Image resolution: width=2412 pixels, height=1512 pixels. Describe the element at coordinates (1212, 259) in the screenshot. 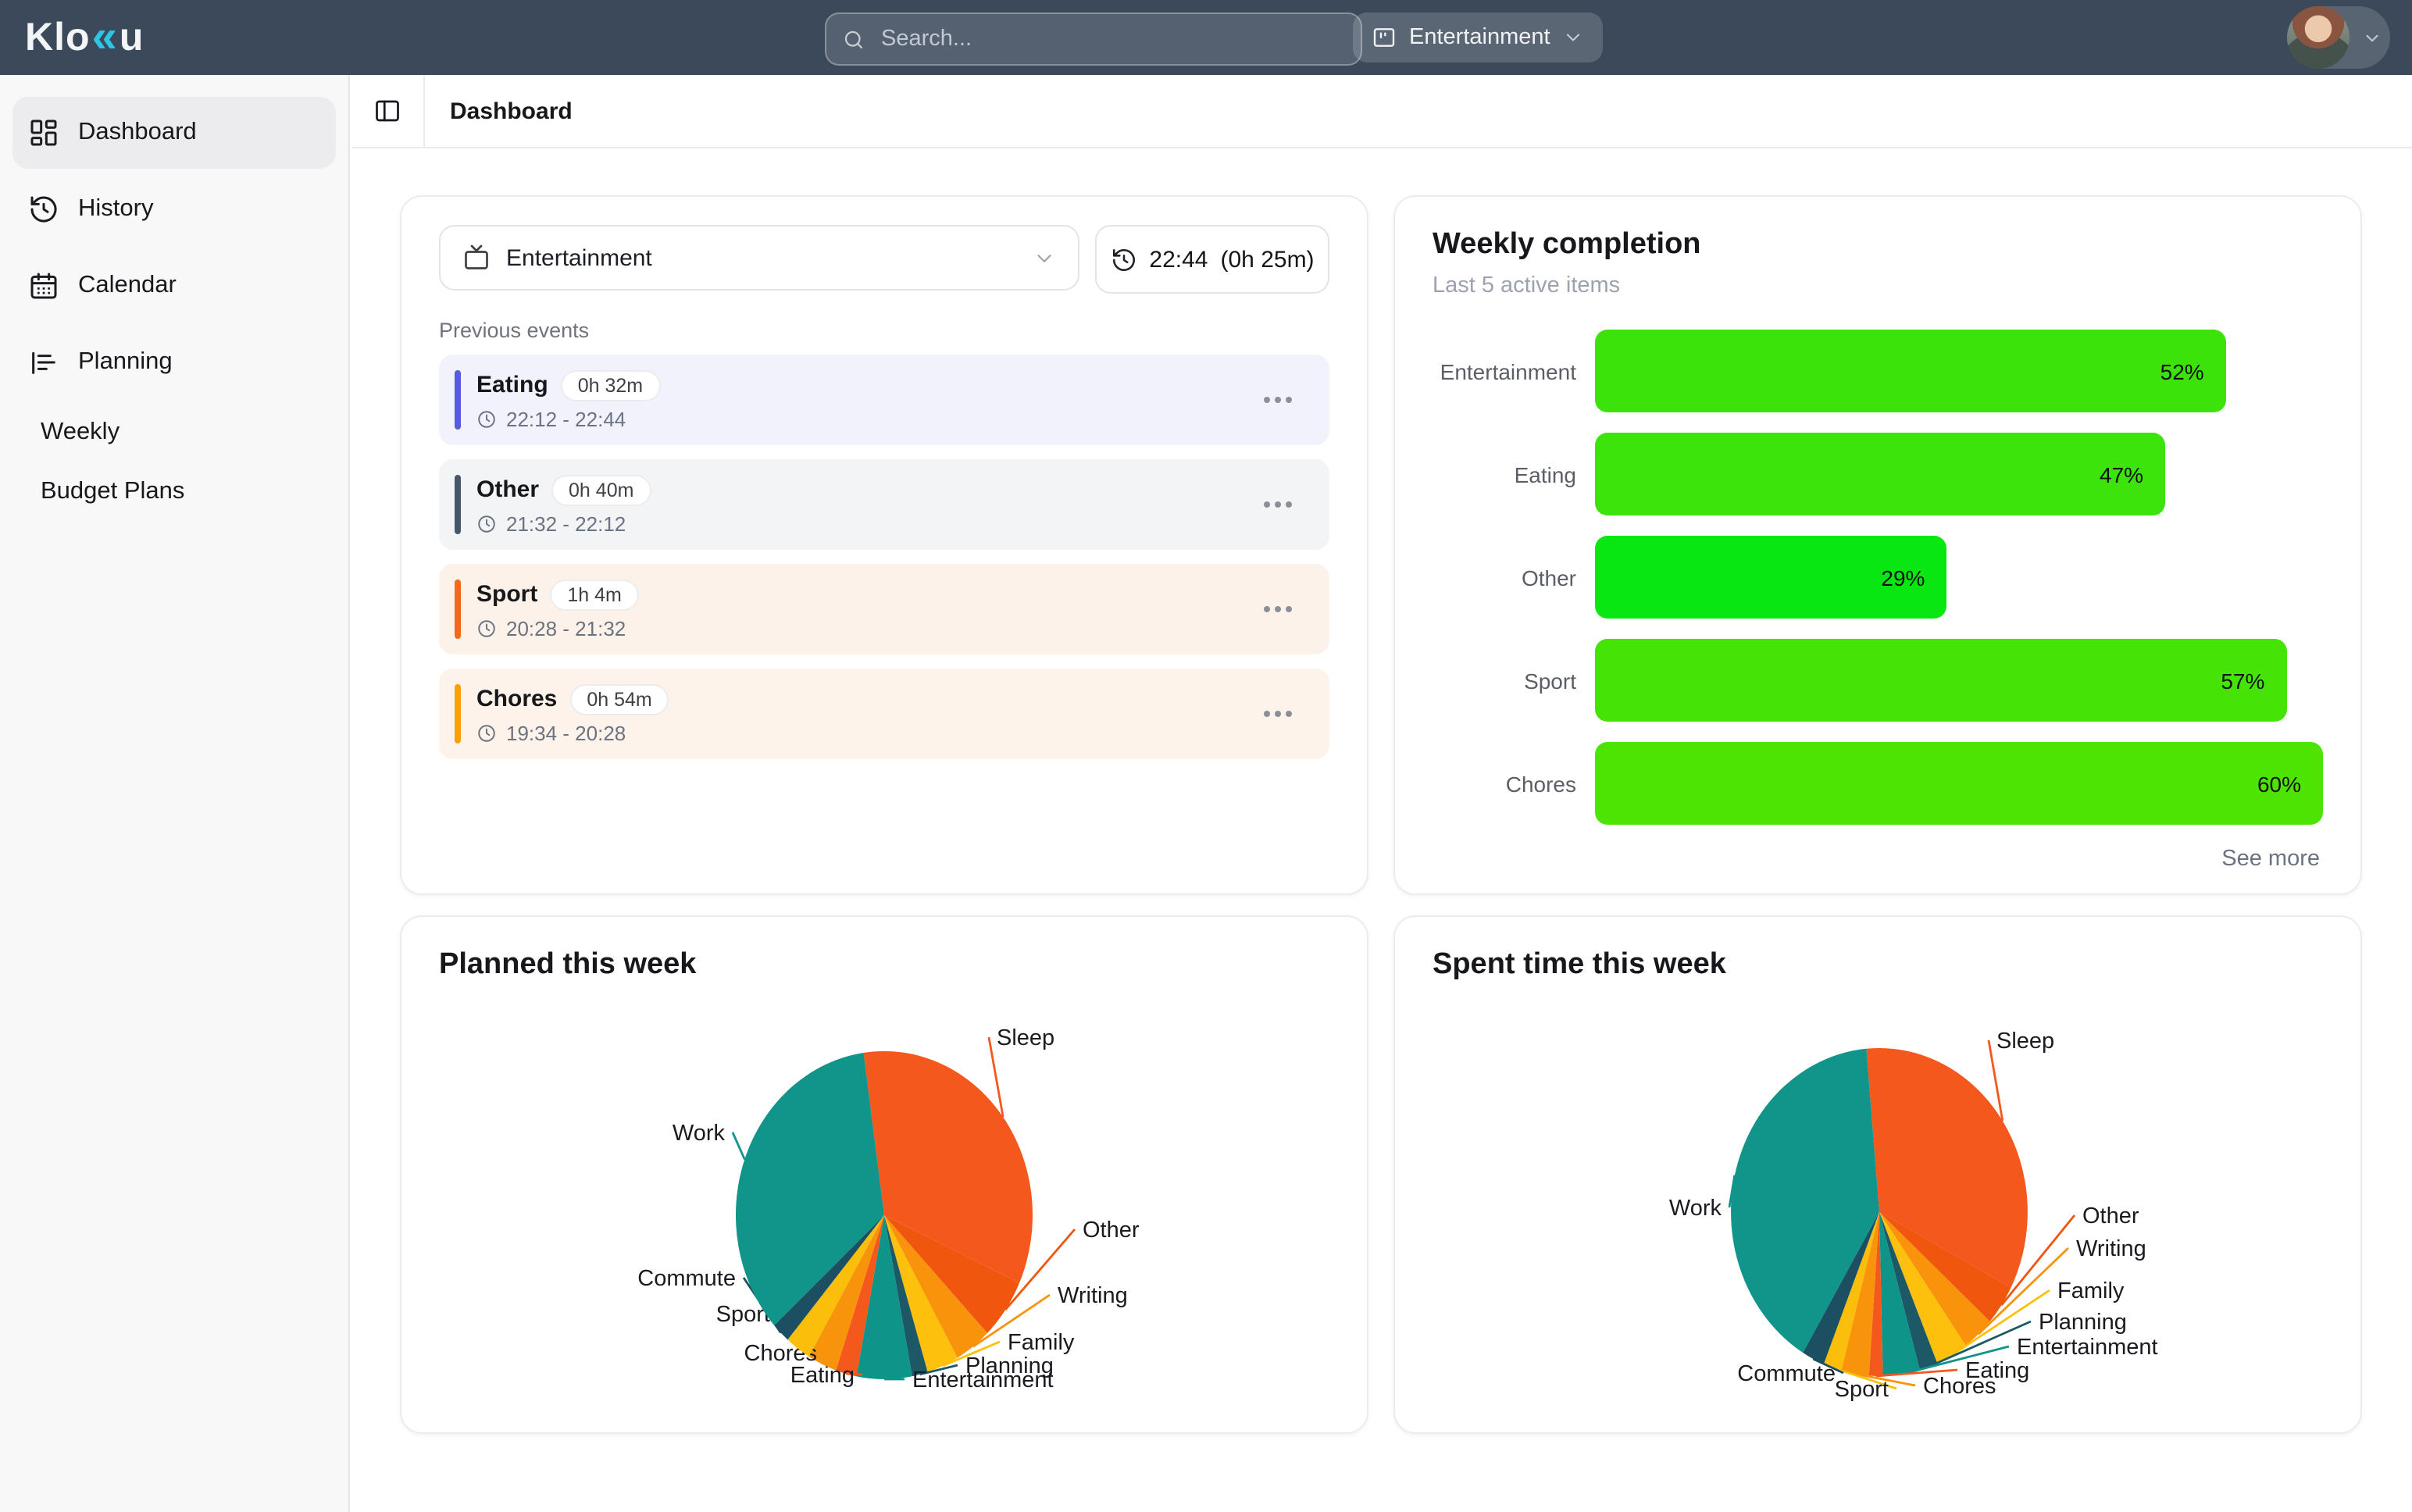

I see `timer-chip: 22:44 (0h 25m)` at that location.